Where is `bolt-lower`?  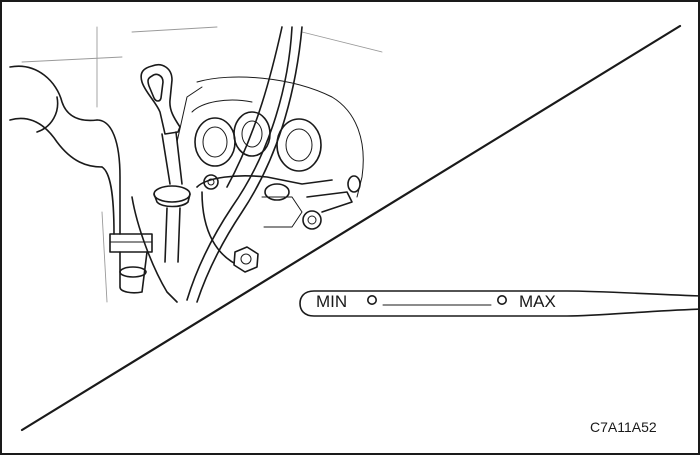 bolt-lower is located at coordinates (246, 259).